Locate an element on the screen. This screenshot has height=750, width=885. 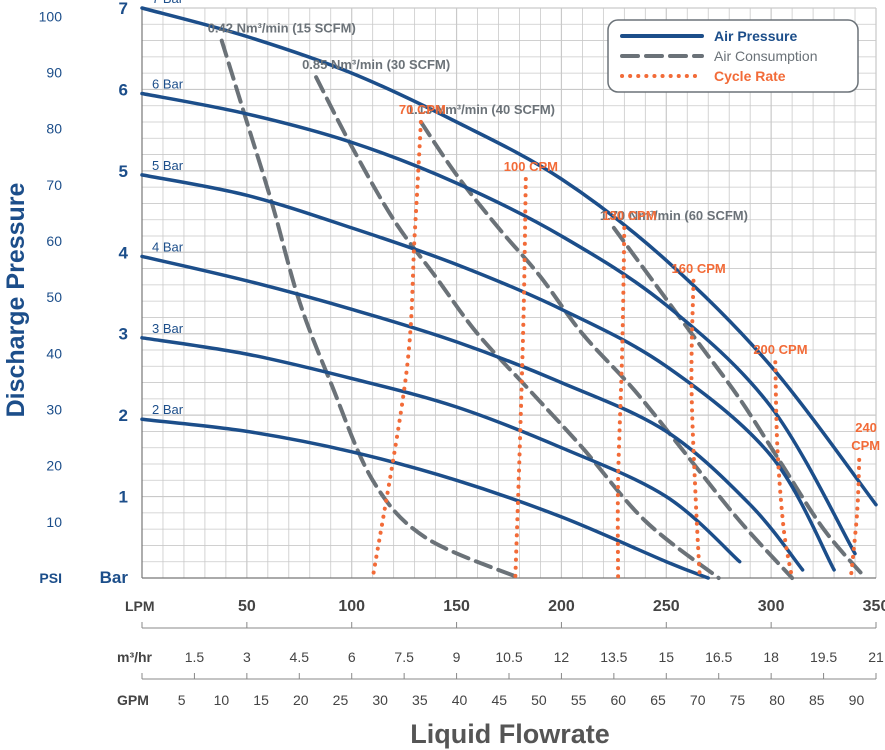
cycle-rate-label: 240 is located at coordinates (866, 427).